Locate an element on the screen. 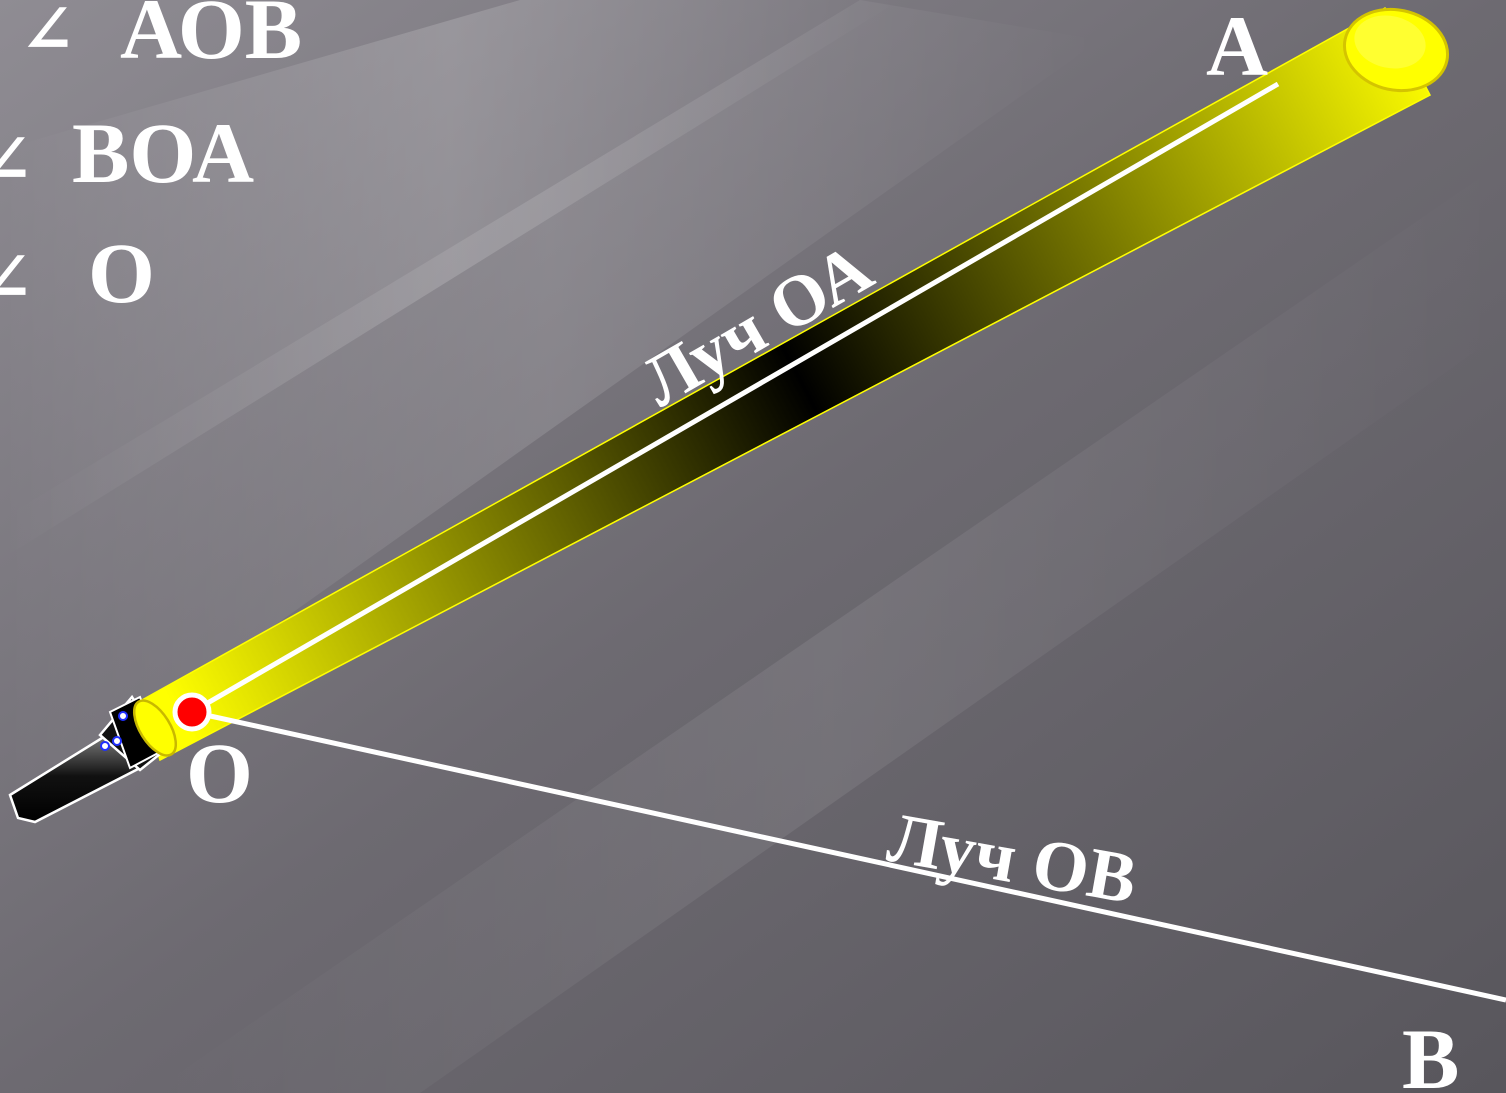 Image resolution: width=1506 pixels, height=1093 pixels. flashlight-icon is located at coordinates (93, 759).